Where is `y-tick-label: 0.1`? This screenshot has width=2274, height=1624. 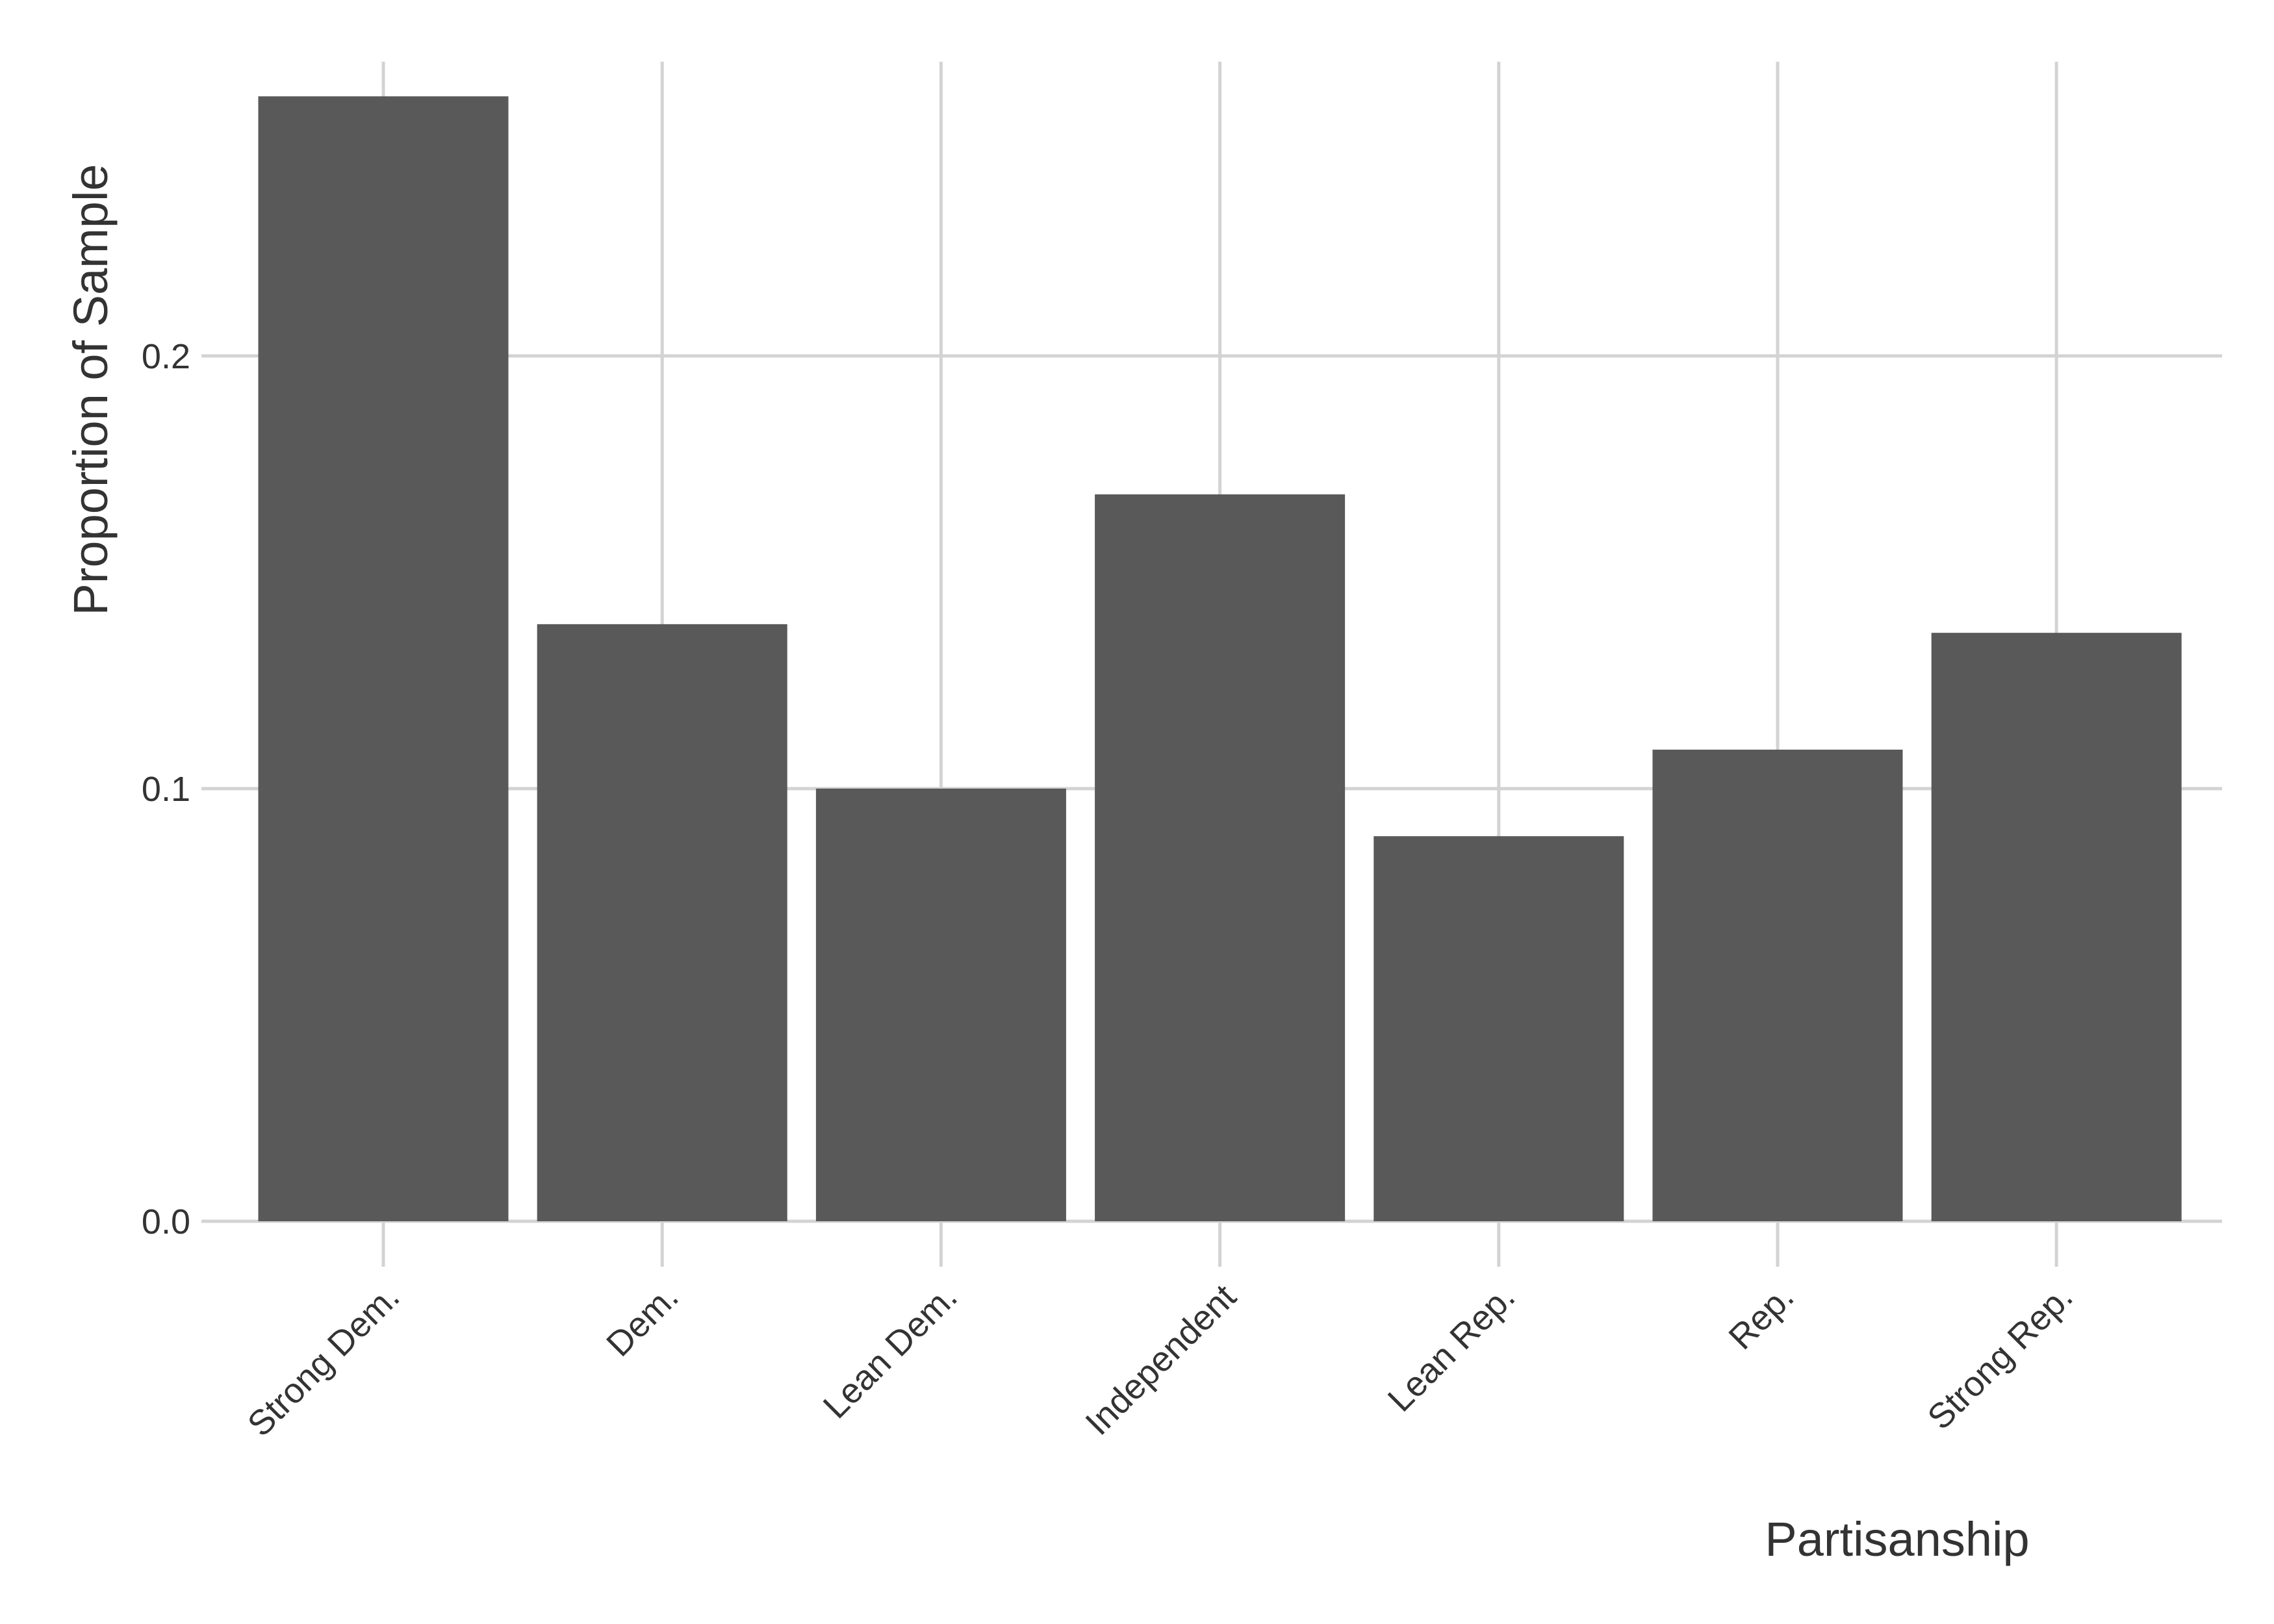 y-tick-label: 0.1 is located at coordinates (166, 789).